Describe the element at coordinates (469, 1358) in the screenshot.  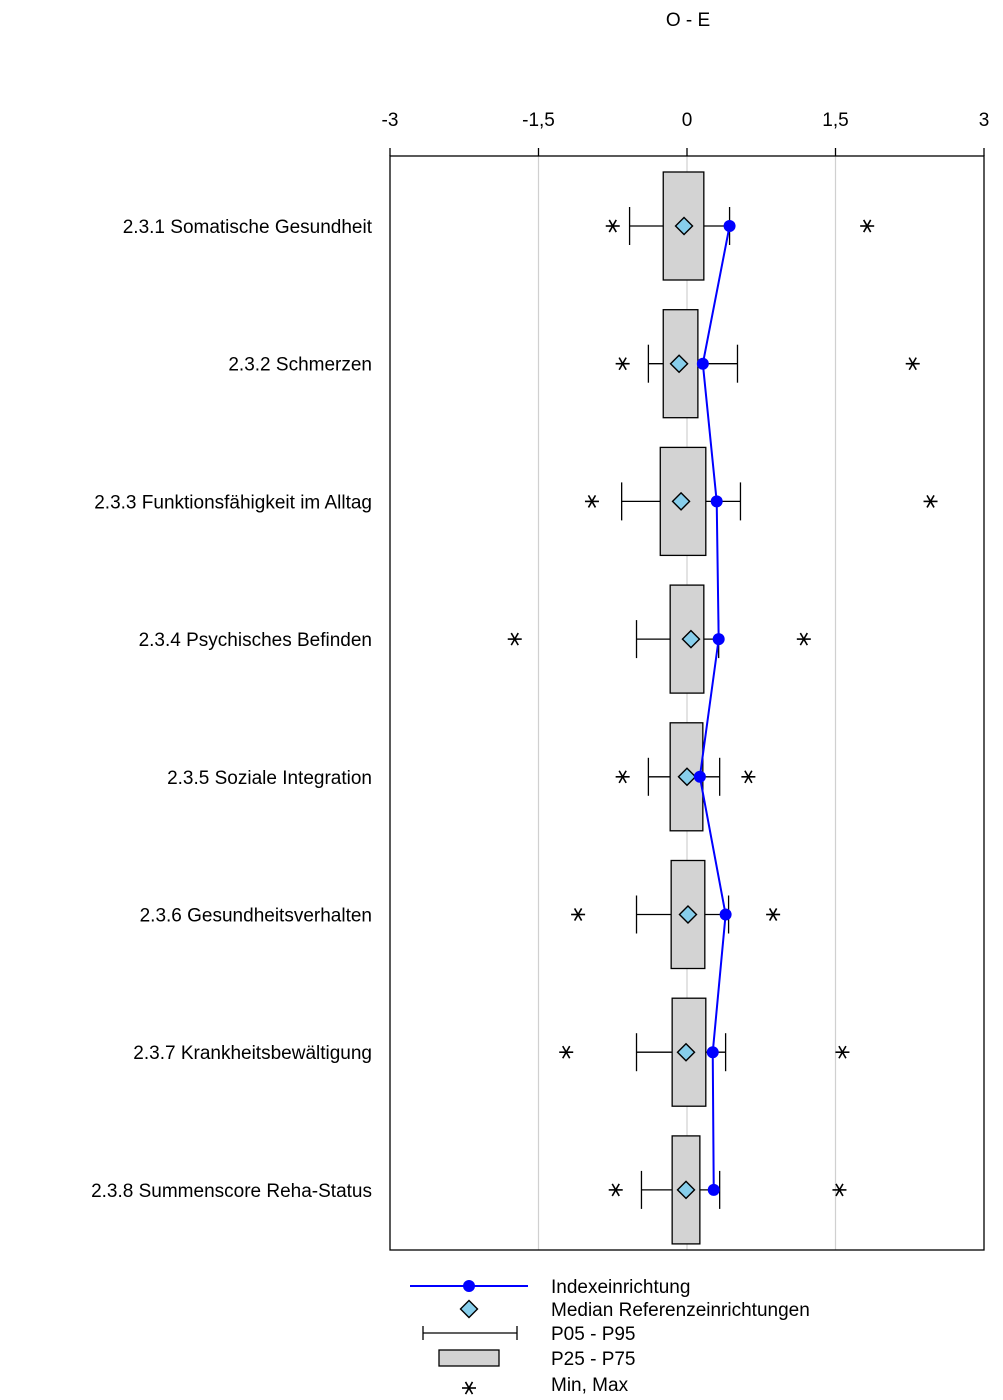
I see `legend-box` at that location.